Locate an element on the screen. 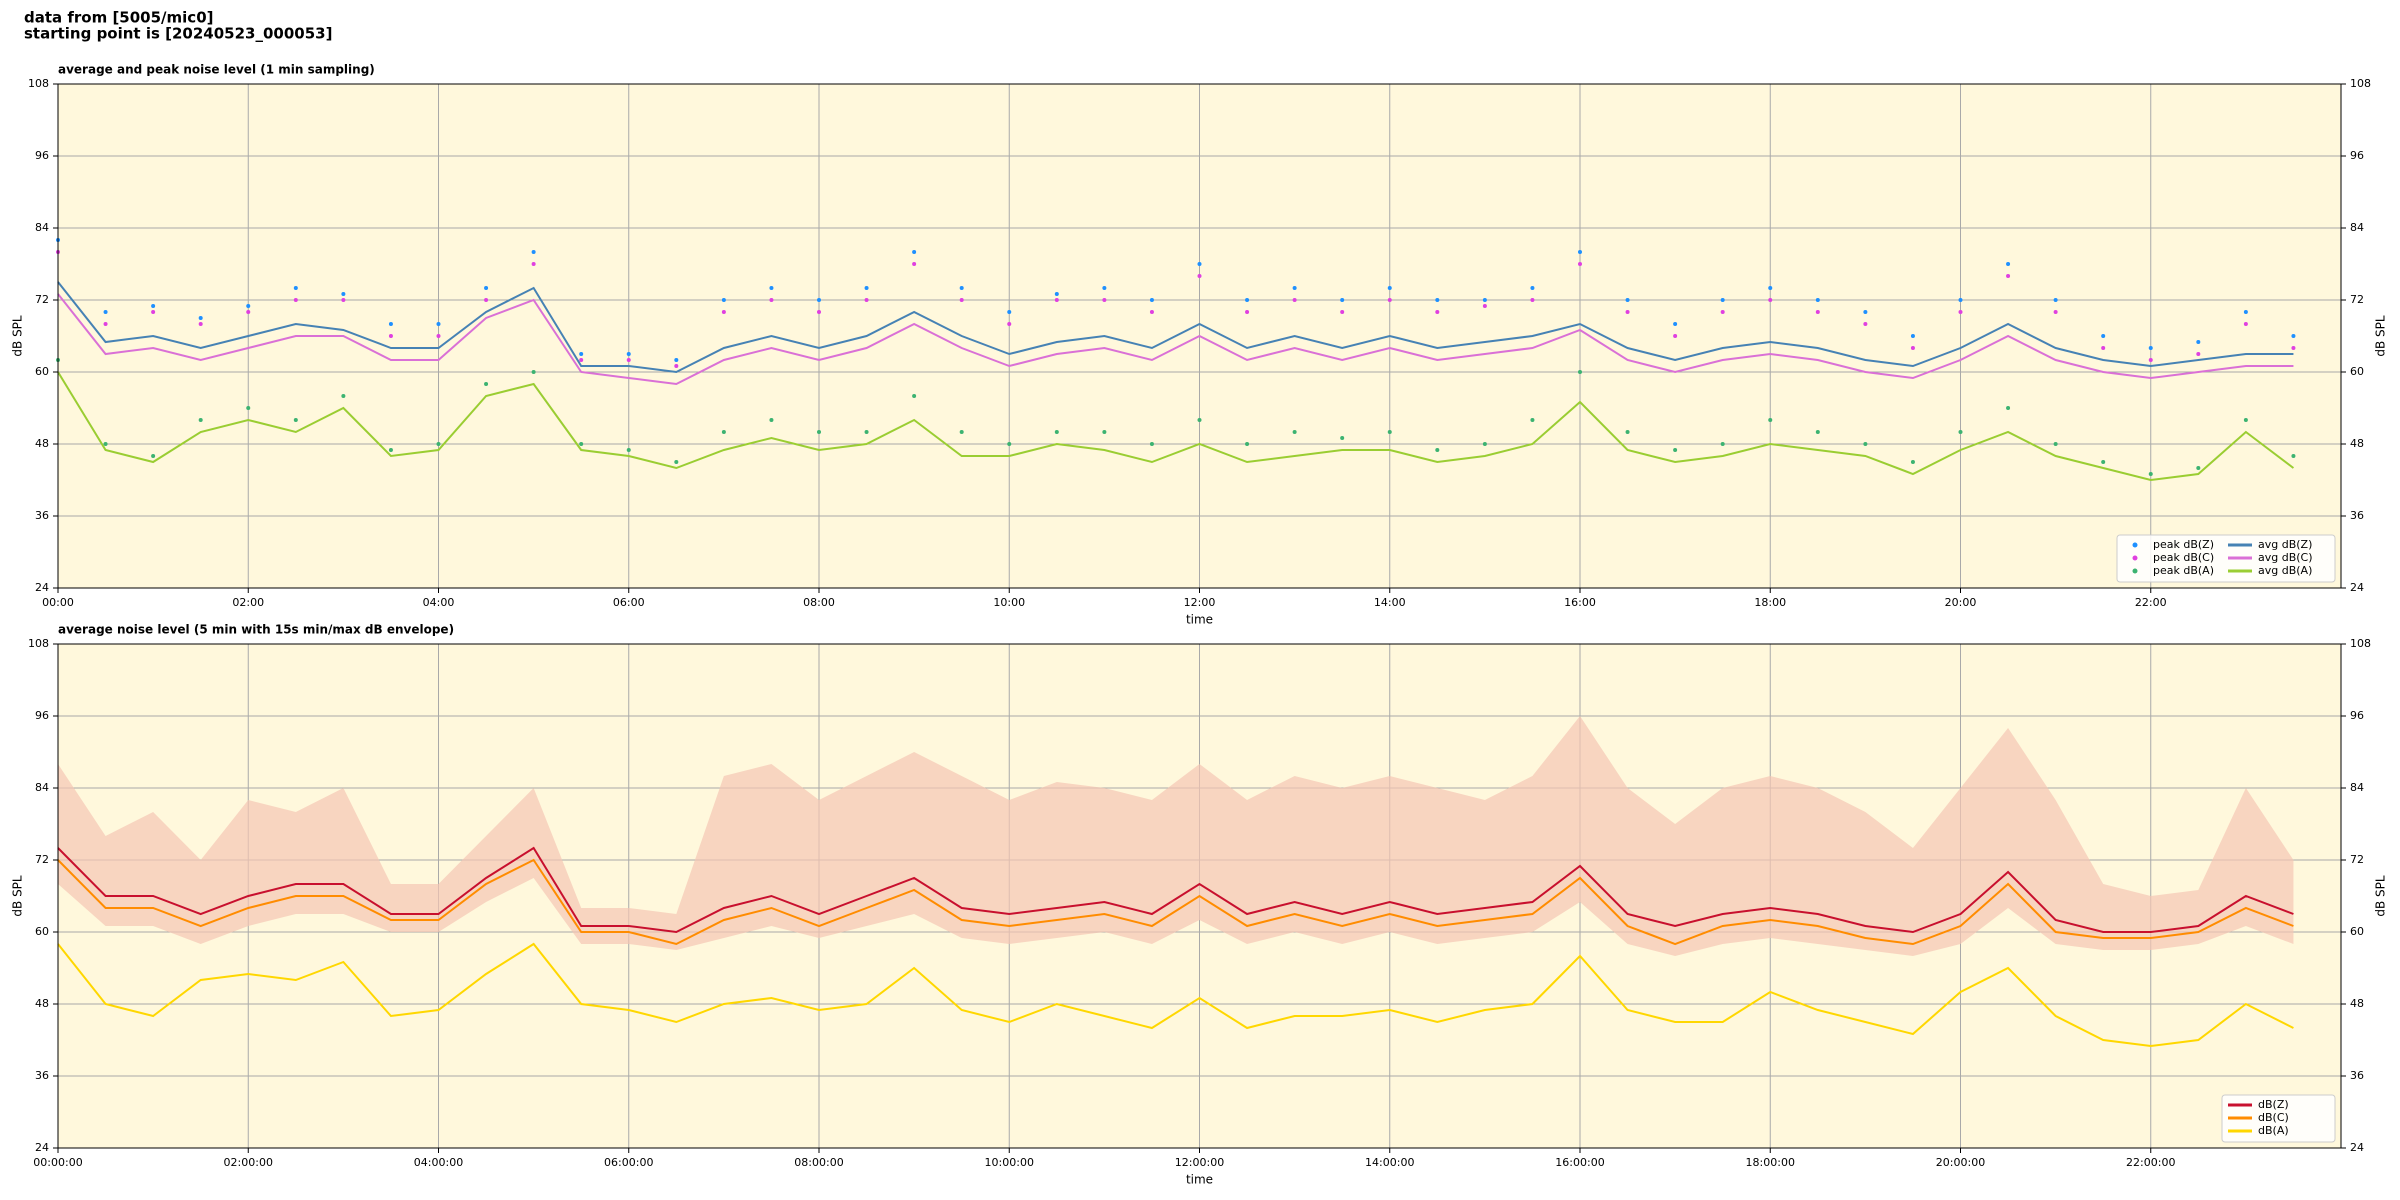 The height and width of the screenshot is (1200, 2400). x-tick-label: 10:00:00 is located at coordinates (1009, 1162).